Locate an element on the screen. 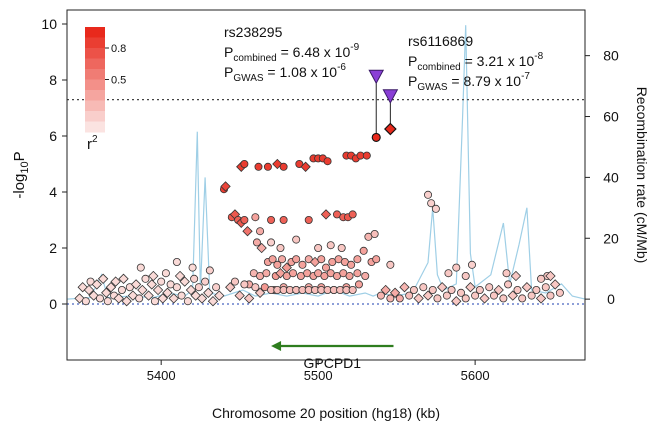 Image resolution: width=647 pixels, height=425 pixels. p-combined-prefix: P is located at coordinates (228, 52).